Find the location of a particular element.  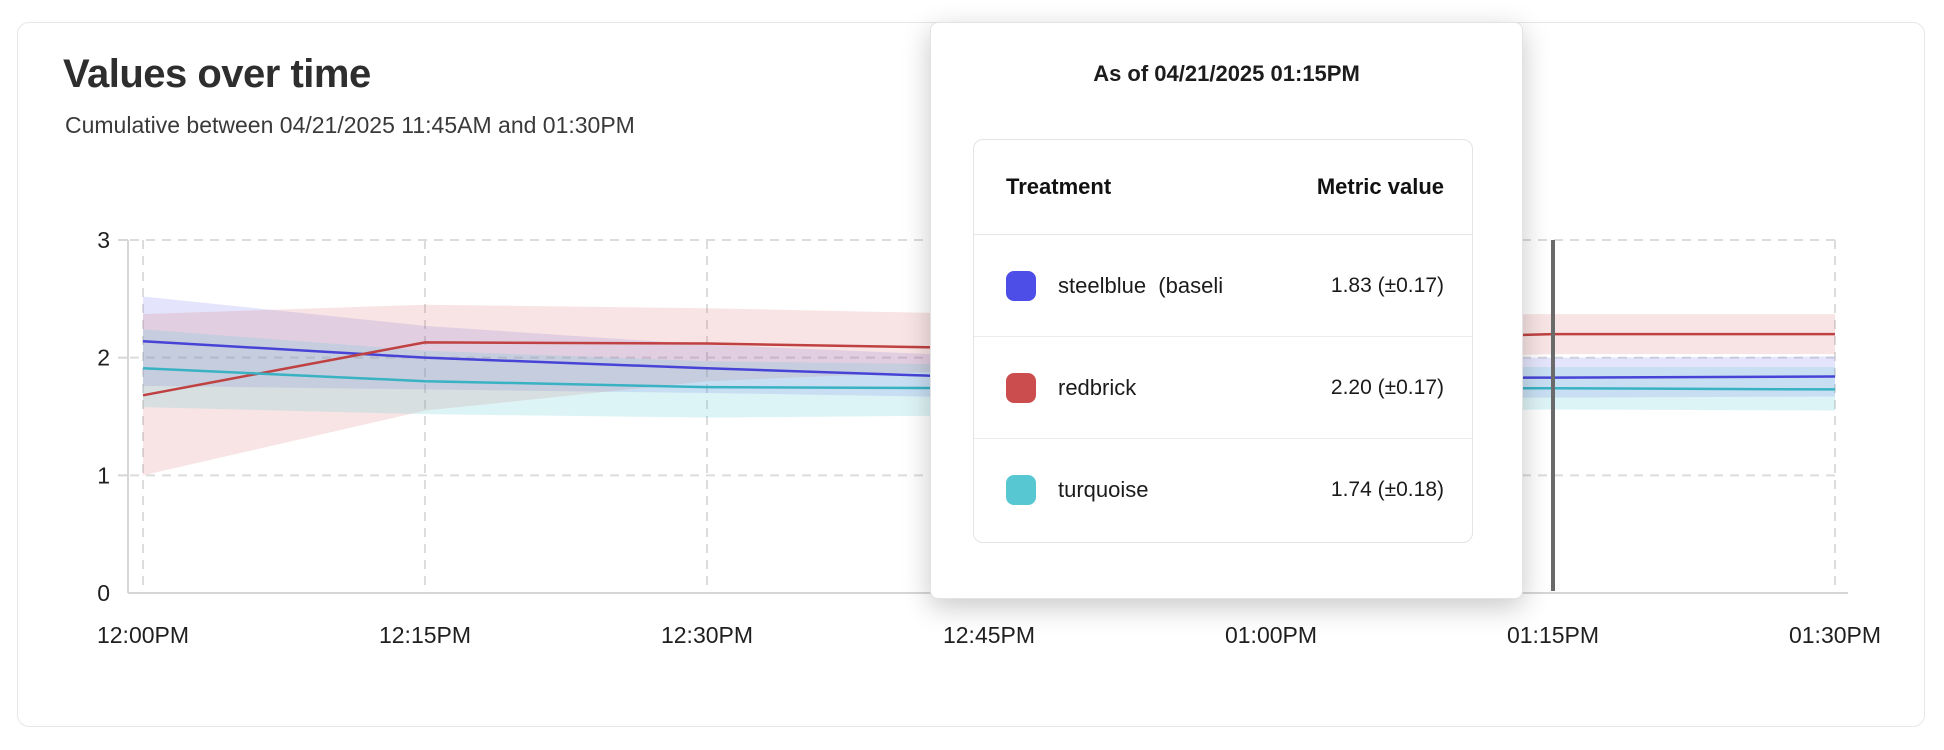

tooltip-row-turquoise: turquoise 1.74 (±0.18) is located at coordinates (1223, 490).